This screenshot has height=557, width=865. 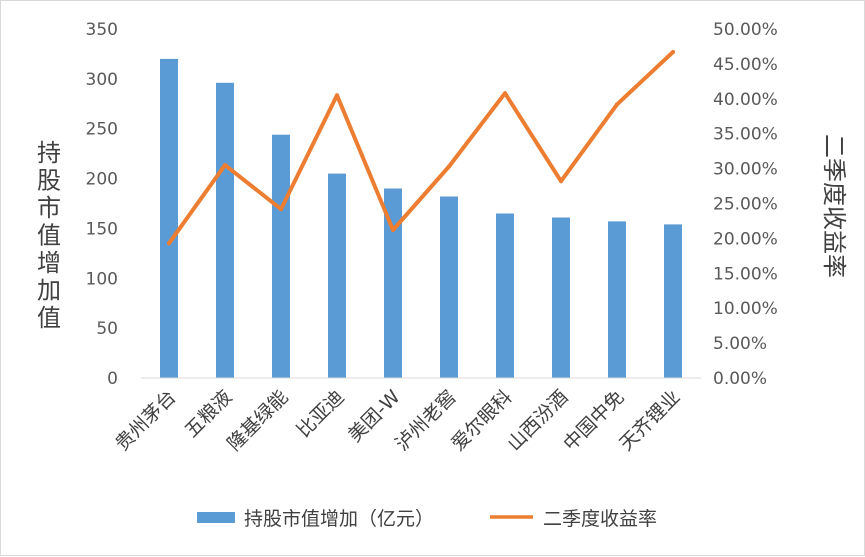 I want to click on legend-bar-label: 持股市值增加（亿元）, so click(x=339, y=519).